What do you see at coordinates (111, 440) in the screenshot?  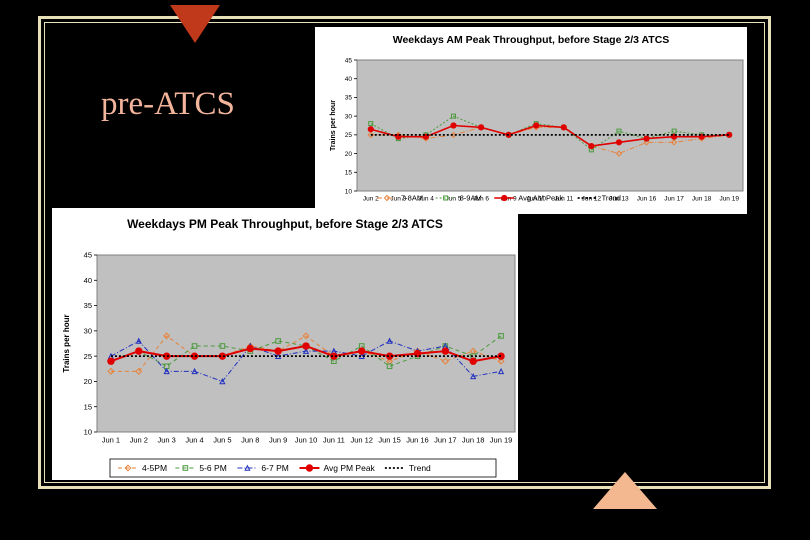 I see `chart-1-xtick-label: Jun 1` at bounding box center [111, 440].